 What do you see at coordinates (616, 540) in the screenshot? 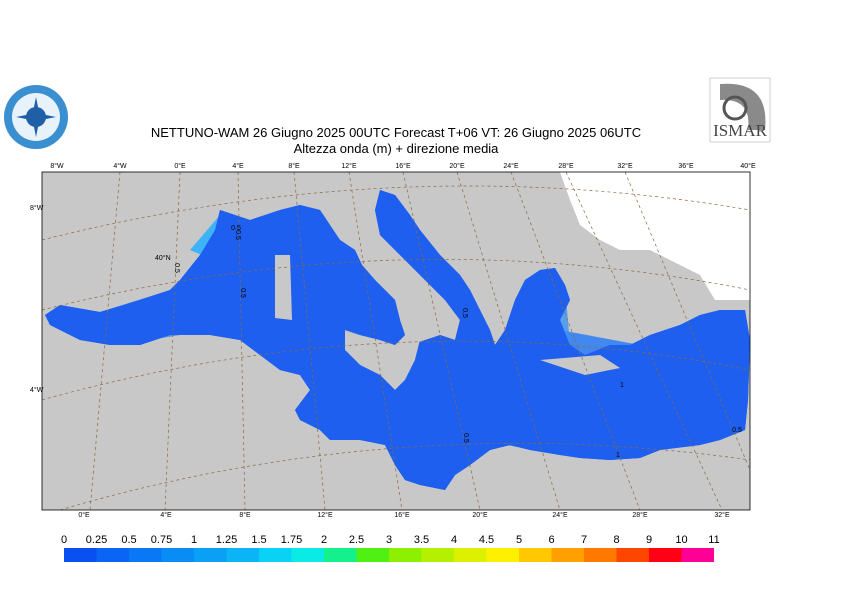
I see `colorbar-label: 8` at bounding box center [616, 540].